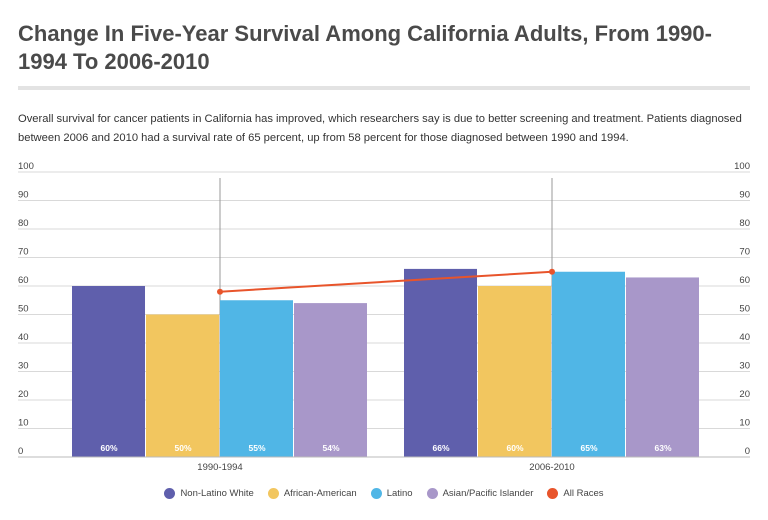 This screenshot has height=520, width=768. I want to click on all-races-line, so click(386, 281).